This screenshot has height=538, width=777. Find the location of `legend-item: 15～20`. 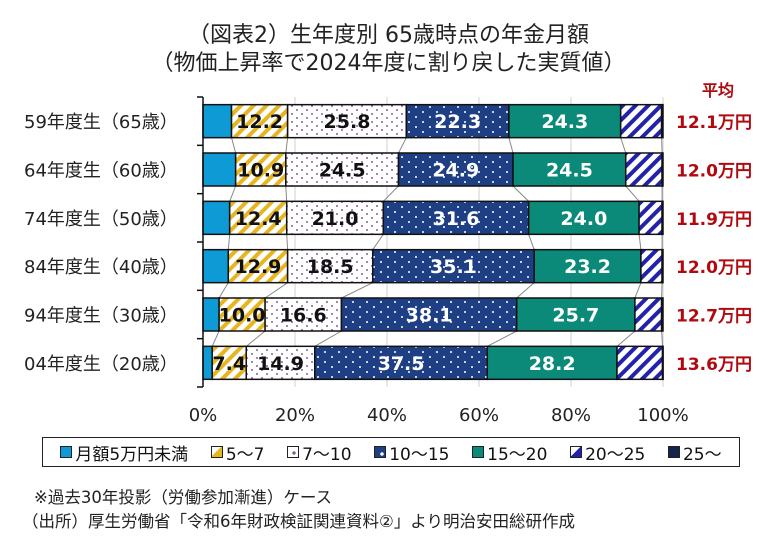

legend-item: 15～20 is located at coordinates (509, 452).